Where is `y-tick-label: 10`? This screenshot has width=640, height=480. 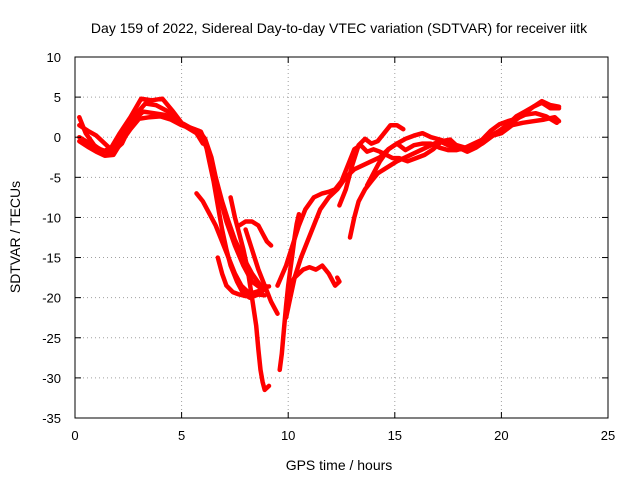 y-tick-label: 10 is located at coordinates (54, 57).